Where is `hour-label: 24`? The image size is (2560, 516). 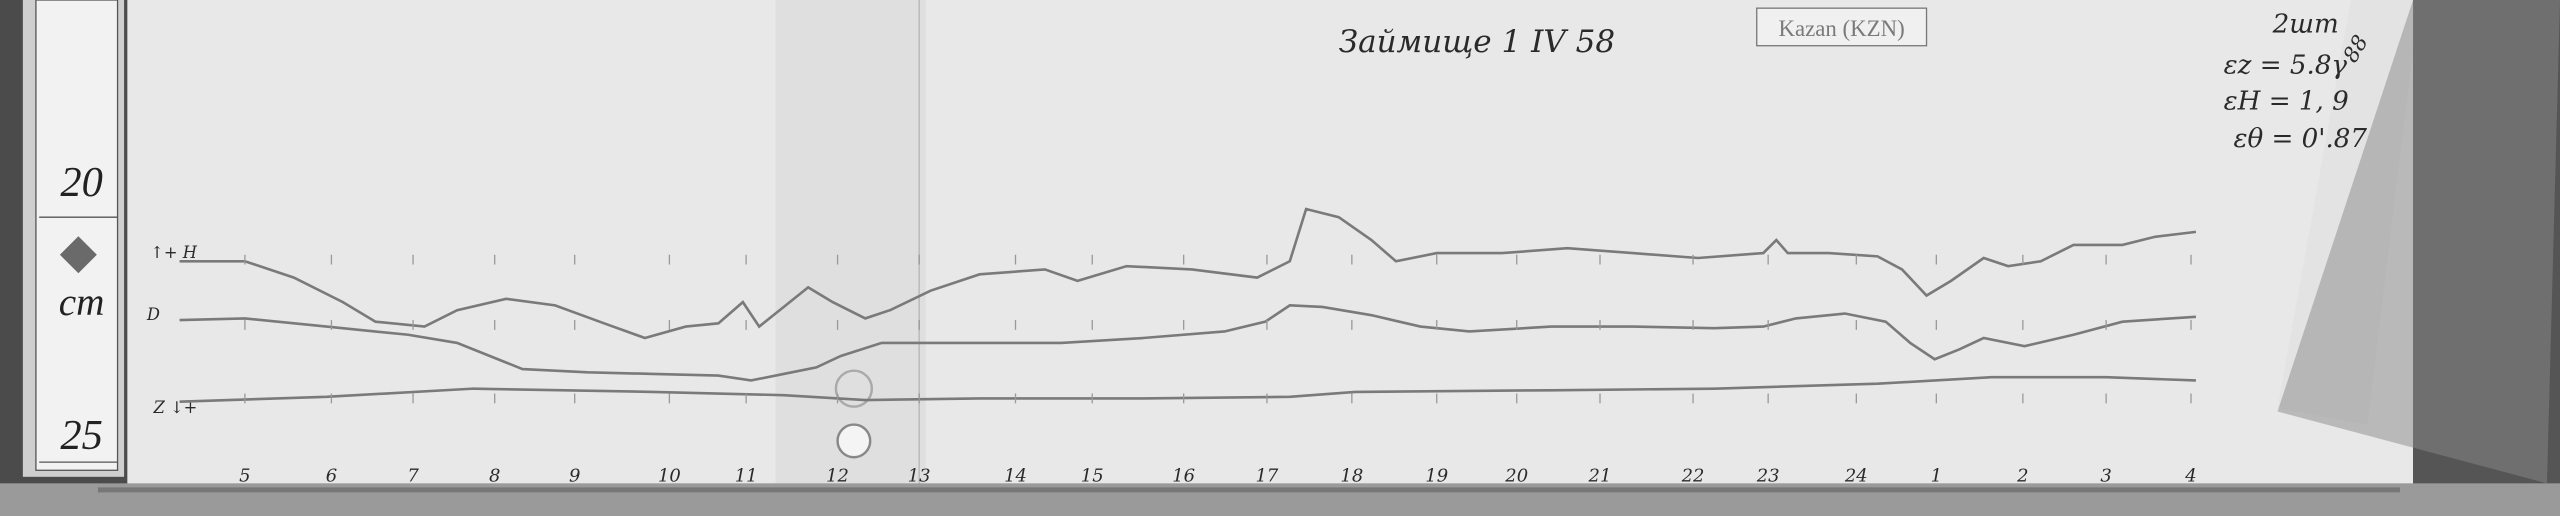
hour-label: 24 is located at coordinates (1856, 476).